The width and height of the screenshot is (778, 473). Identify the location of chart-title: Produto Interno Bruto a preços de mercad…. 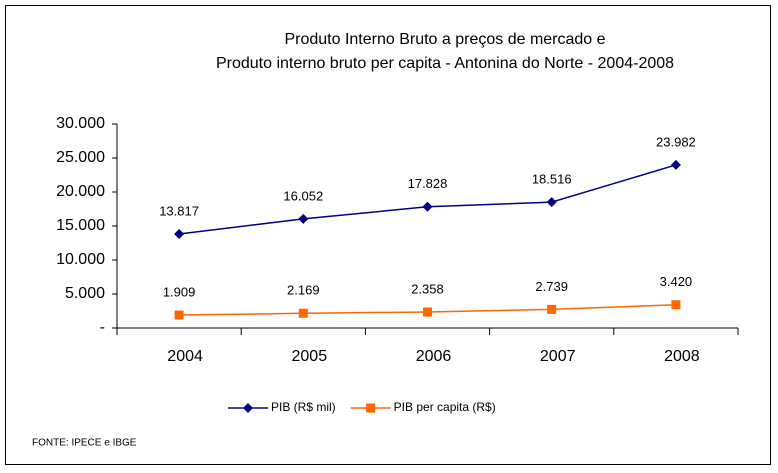
(444, 39).